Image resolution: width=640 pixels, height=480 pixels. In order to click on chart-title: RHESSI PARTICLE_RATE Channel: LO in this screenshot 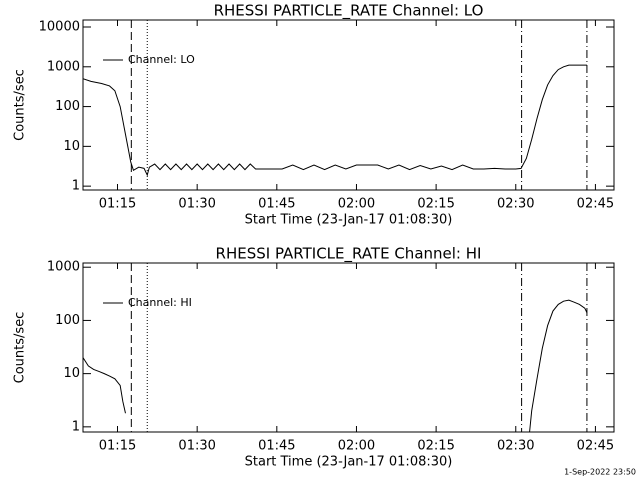, I will do `click(349, 11)`.